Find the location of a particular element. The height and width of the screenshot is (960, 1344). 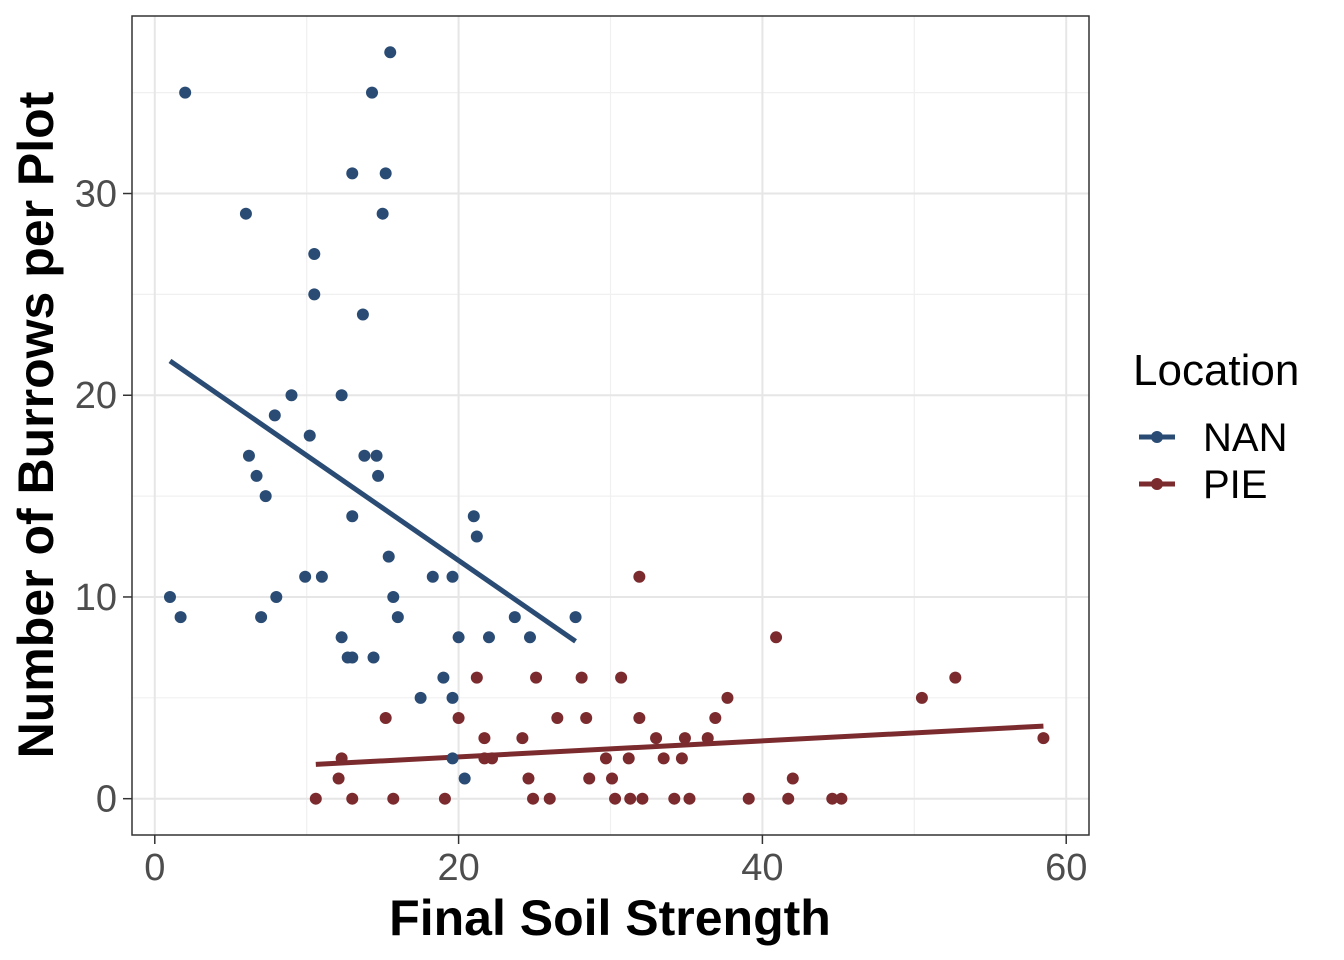

x-tick-label: 60 is located at coordinates (1066, 868).